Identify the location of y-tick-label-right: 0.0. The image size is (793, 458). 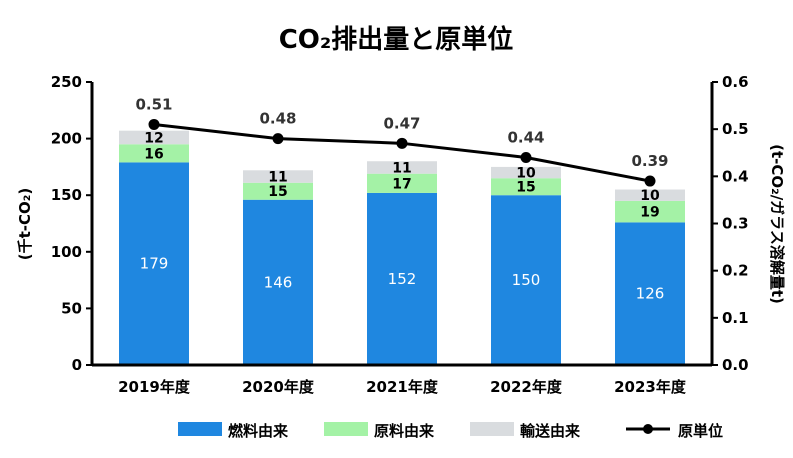
(735, 365).